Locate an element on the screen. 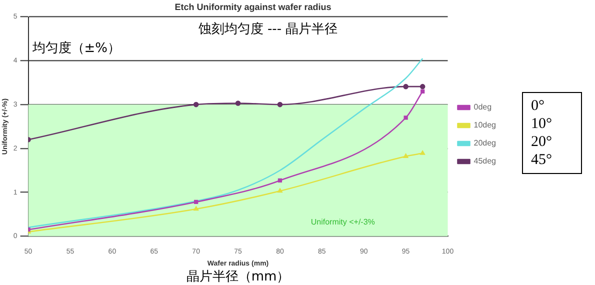 This screenshot has height=285, width=595. legend-label: 20deg is located at coordinates (485, 143).